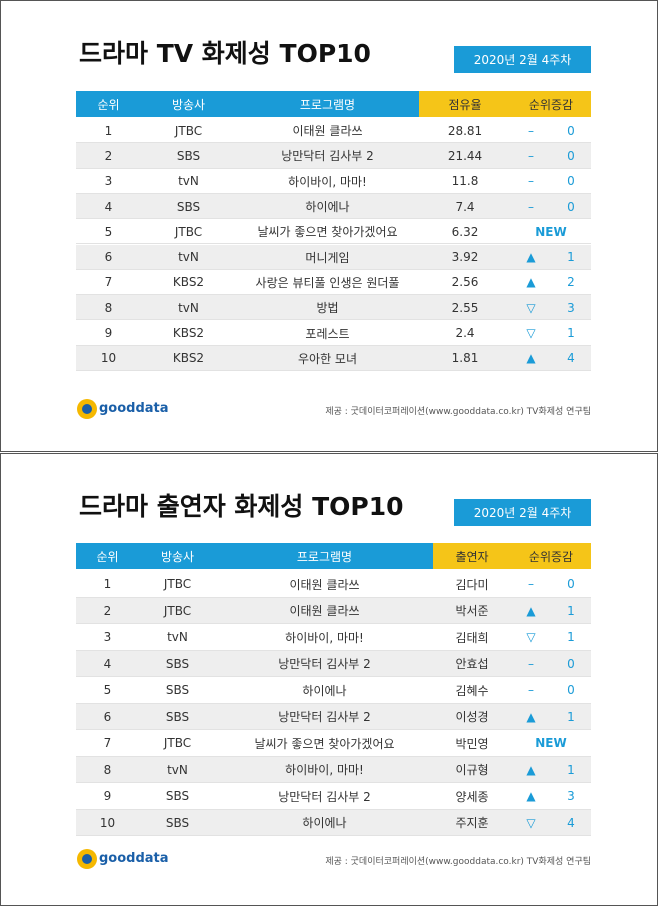  What do you see at coordinates (324, 796) in the screenshot?
I see `table-cell: 낭만닥터 김사부 2` at bounding box center [324, 796].